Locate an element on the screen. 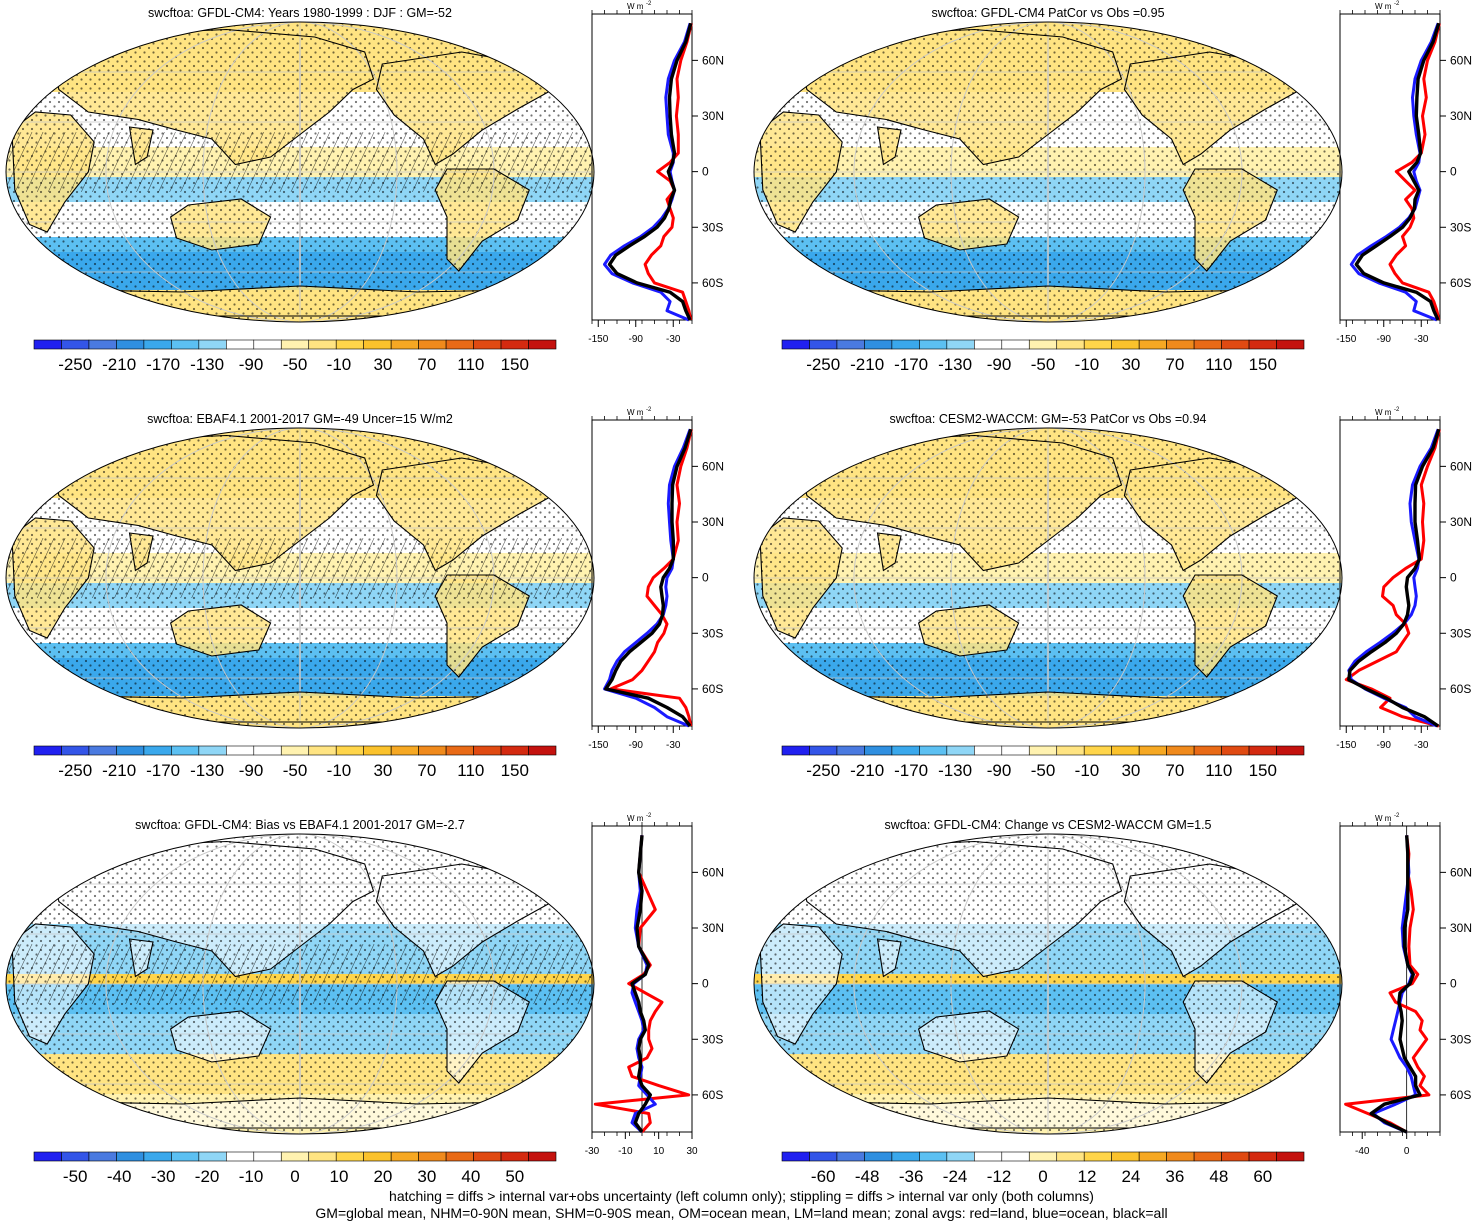 Image resolution: width=1483 pixels, height=1221 pixels. coastline-samerica is located at coordinates (1230, 220).